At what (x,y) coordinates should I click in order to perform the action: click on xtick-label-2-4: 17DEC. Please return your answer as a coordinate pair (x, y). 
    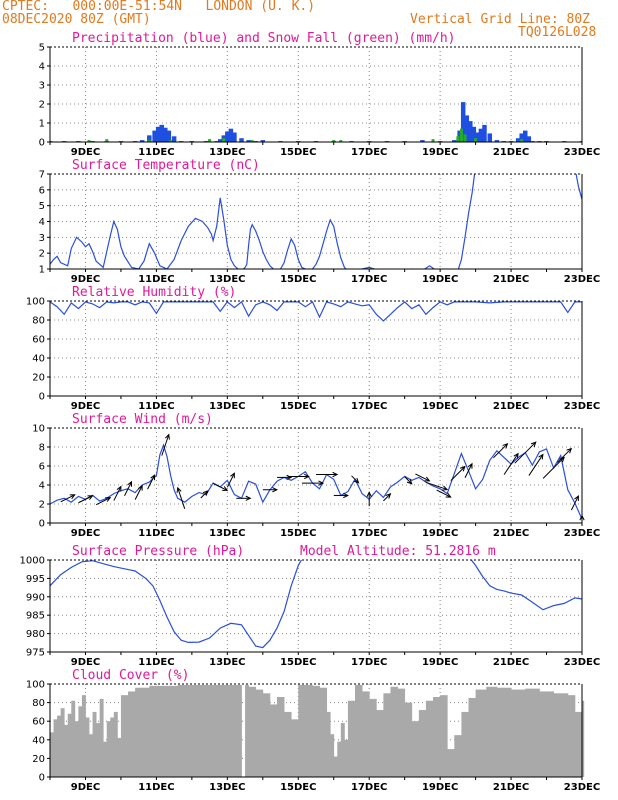
    Looking at the image, I should click on (369, 406).